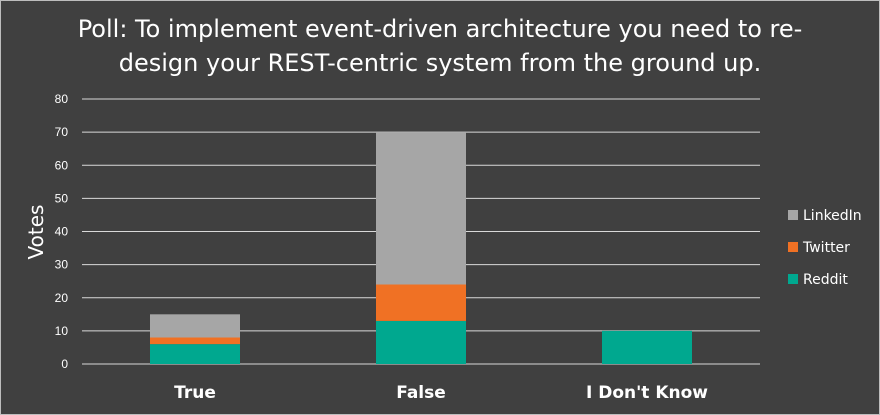 This screenshot has height=415, width=880. I want to click on x-category-label: False, so click(421, 393).